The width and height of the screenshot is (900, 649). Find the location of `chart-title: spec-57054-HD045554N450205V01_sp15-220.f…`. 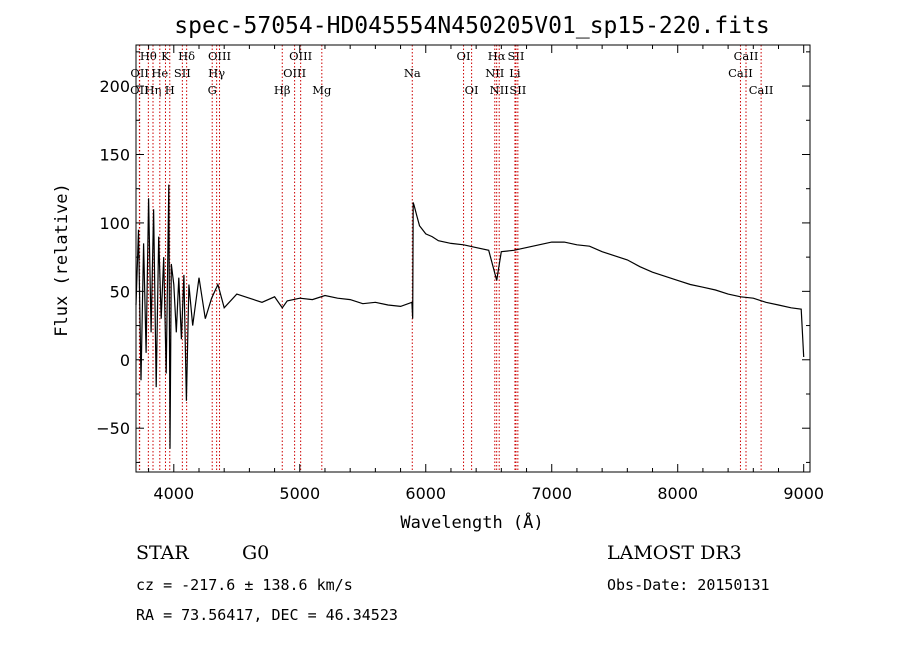

chart-title: spec-57054-HD045554N450205V01_sp15-220.f… is located at coordinates (471, 26).